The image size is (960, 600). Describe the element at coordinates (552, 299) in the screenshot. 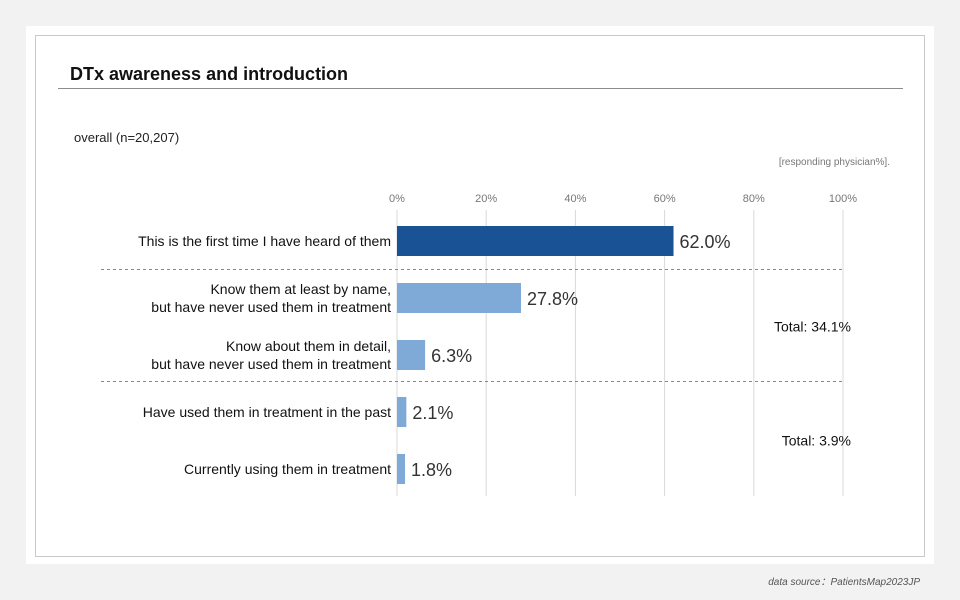

I see `value-label: 27.8%` at that location.